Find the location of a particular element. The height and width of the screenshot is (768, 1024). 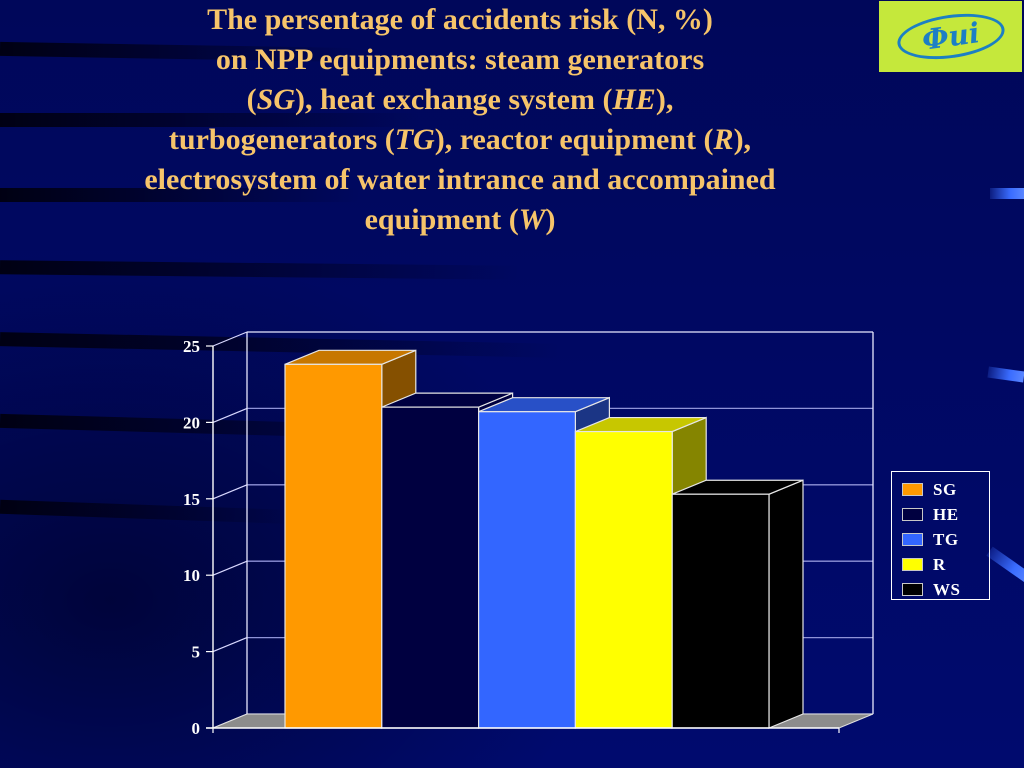

legend-item-tg: TG is located at coordinates (945, 539).